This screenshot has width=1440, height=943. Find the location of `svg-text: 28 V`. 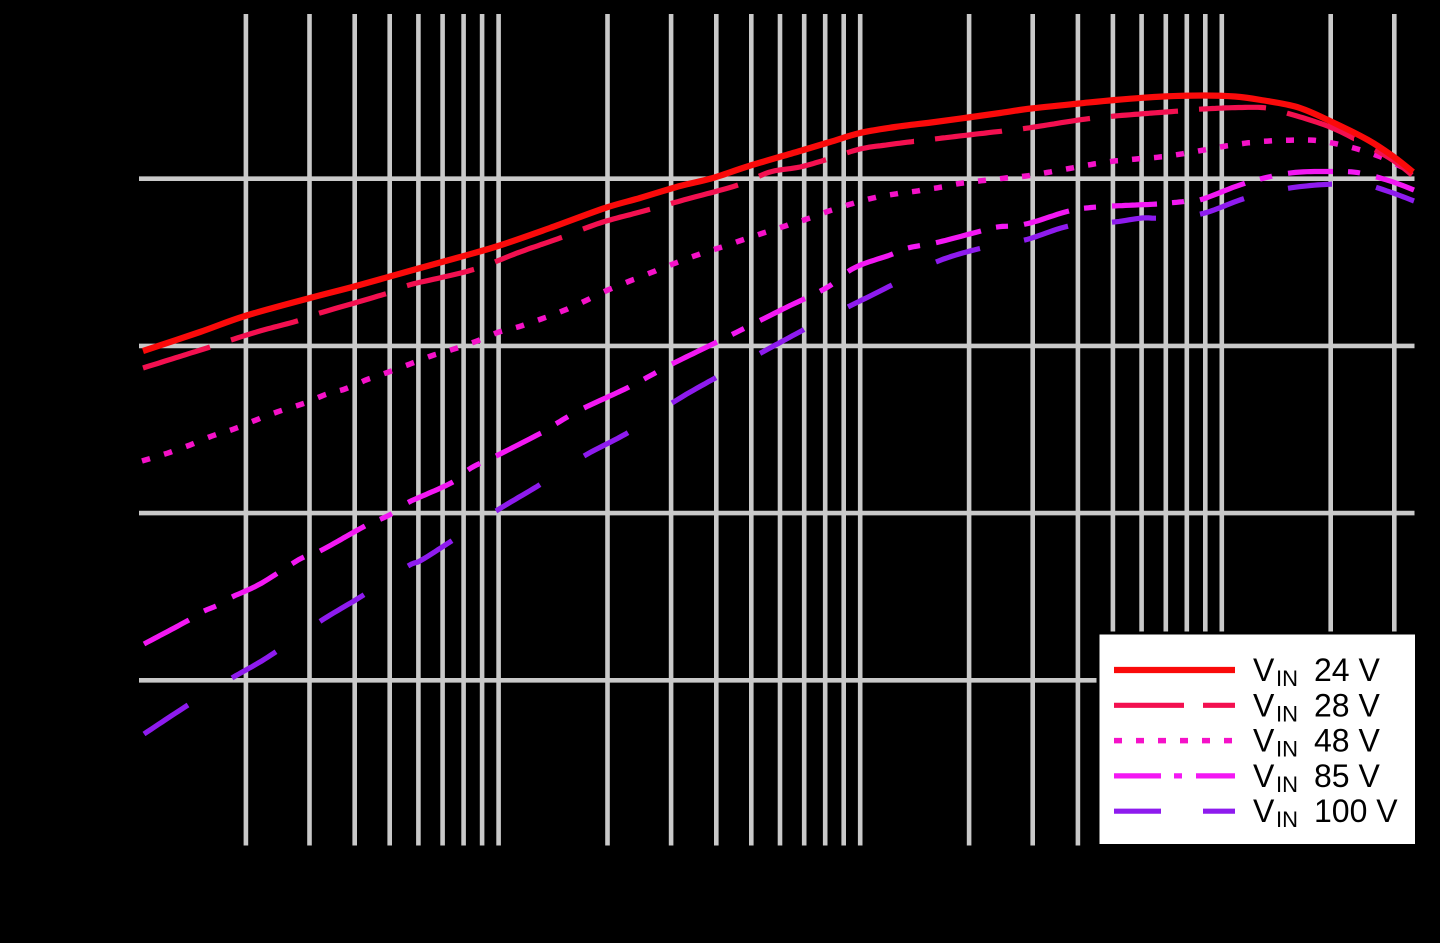

svg-text: 28 V is located at coordinates (1347, 705).